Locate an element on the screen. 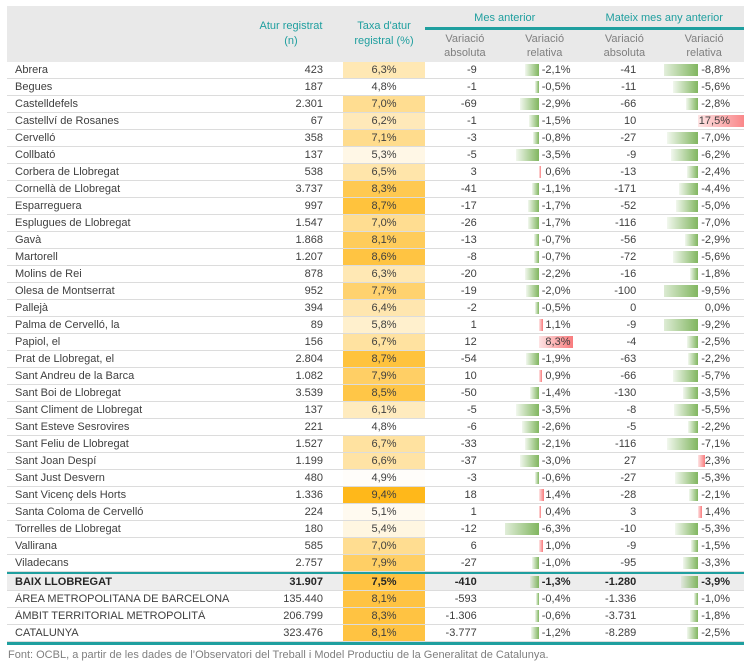 The image size is (751, 661). registered-unemployment-value: 2.301 is located at coordinates (309, 104).